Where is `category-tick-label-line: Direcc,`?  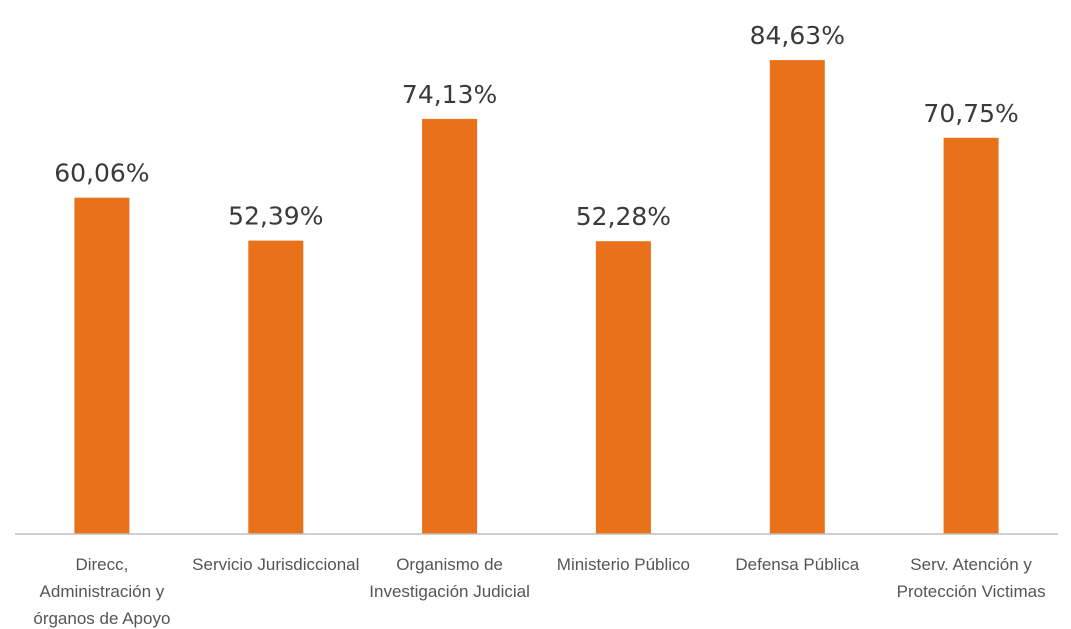
category-tick-label-line: Direcc, is located at coordinates (101, 564).